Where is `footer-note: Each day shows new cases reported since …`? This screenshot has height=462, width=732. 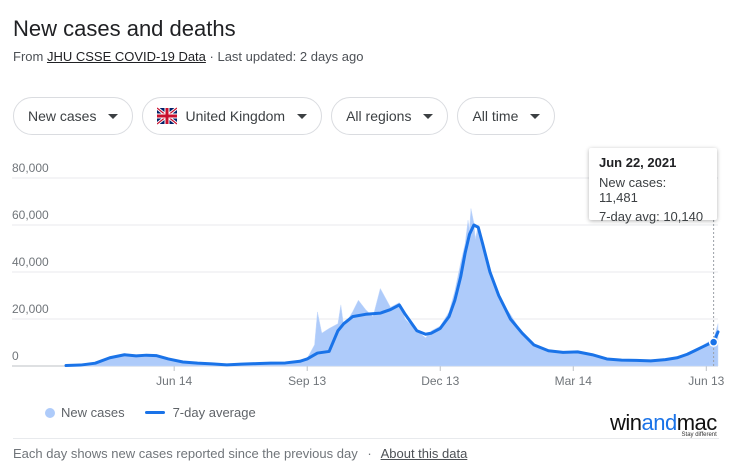 footer-note: Each day shows new cases reported since … is located at coordinates (185, 453).